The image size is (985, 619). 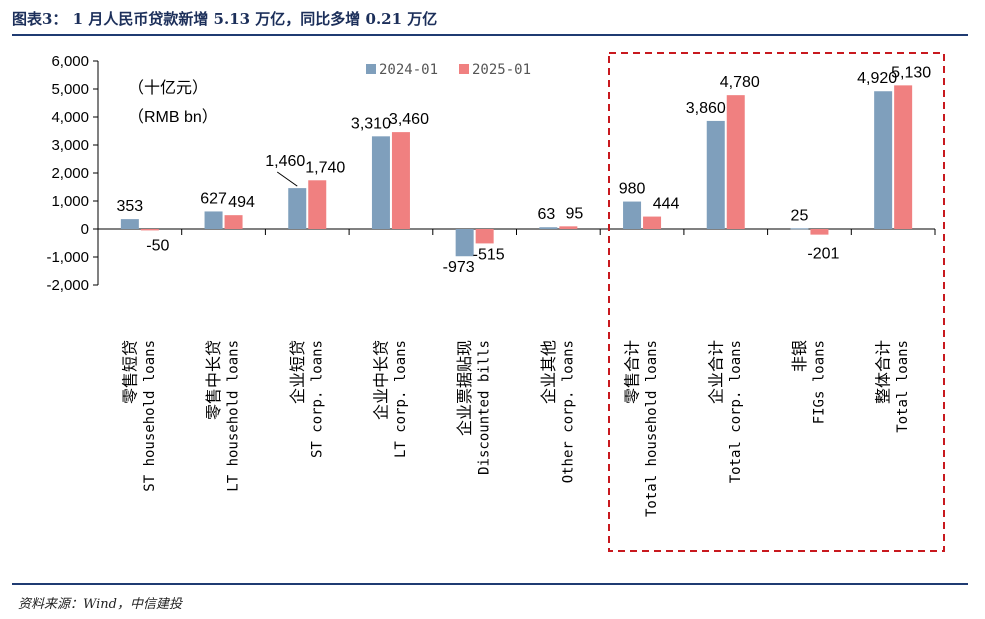 What do you see at coordinates (911, 72) in the screenshot?
I see `data-label-2025-01-9: 5,130` at bounding box center [911, 72].